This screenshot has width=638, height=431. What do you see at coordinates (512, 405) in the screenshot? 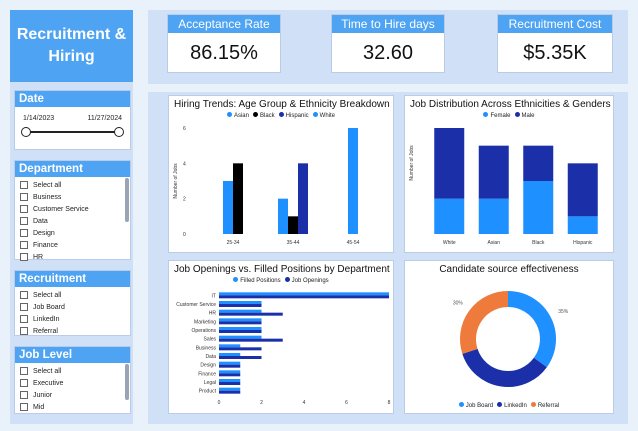
I see `legend-item-linkedin: LinkedIn` at bounding box center [512, 405].